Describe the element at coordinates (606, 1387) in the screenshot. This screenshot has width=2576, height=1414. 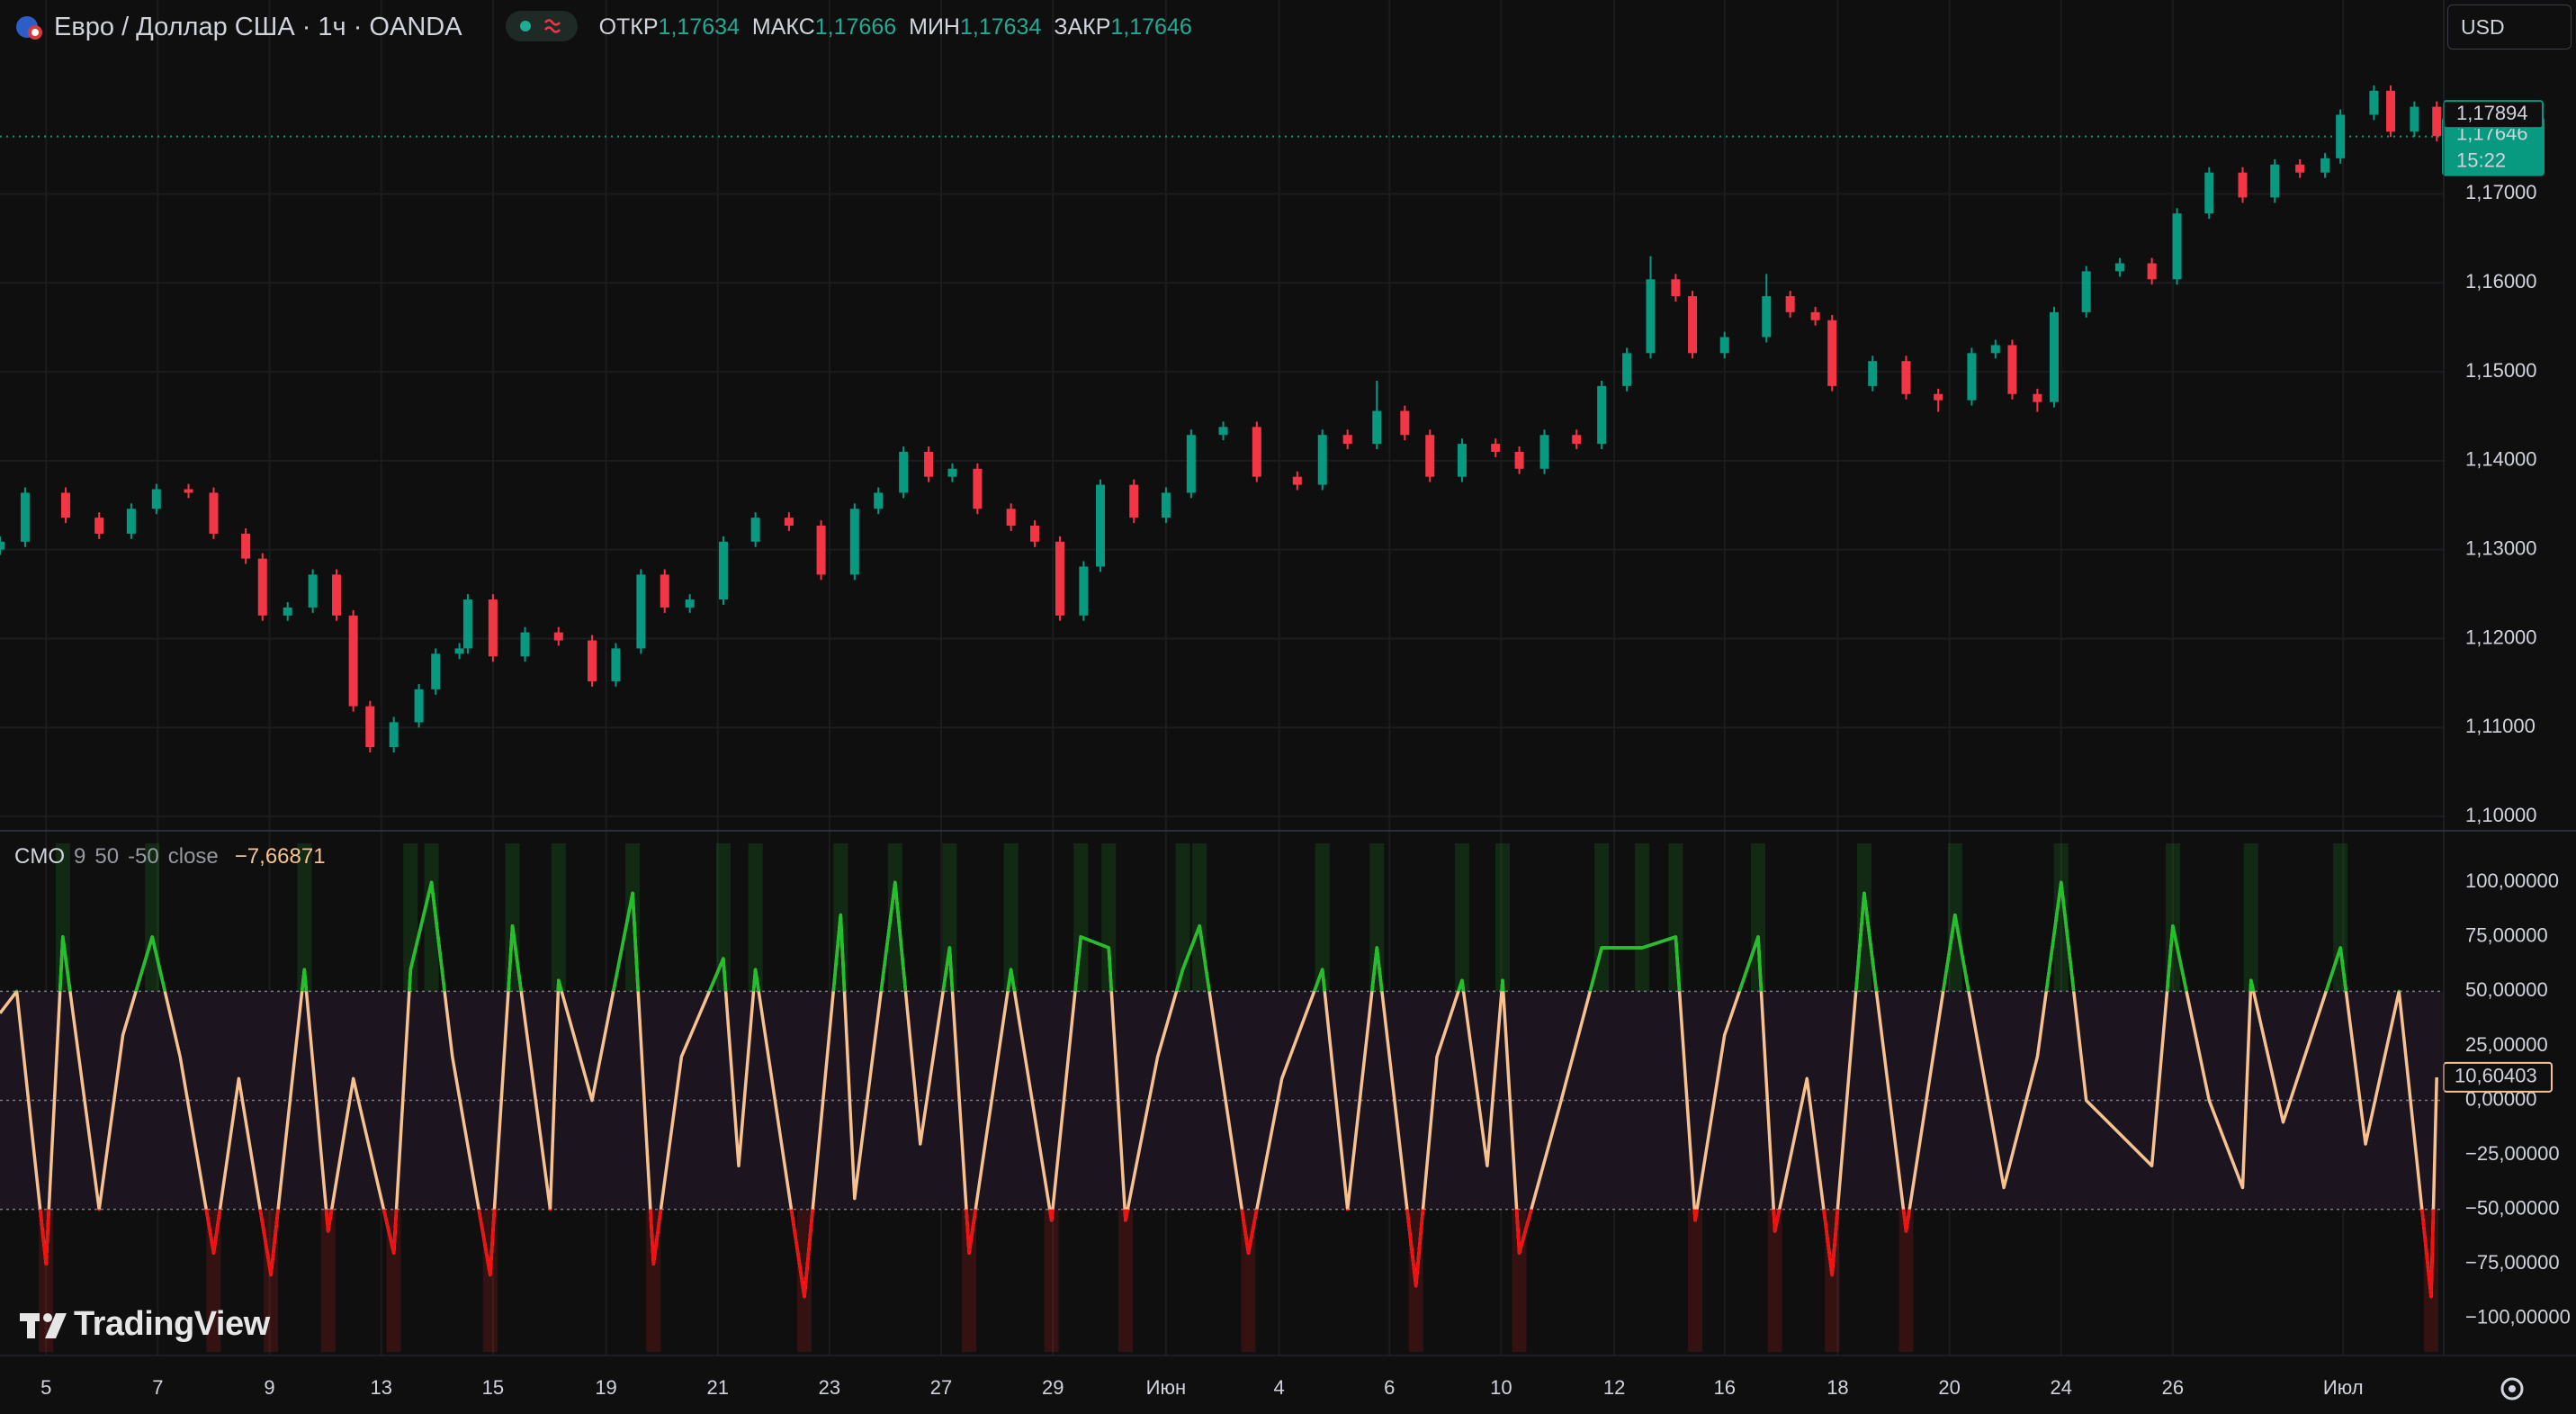
I see `x-tick-label: 19` at that location.